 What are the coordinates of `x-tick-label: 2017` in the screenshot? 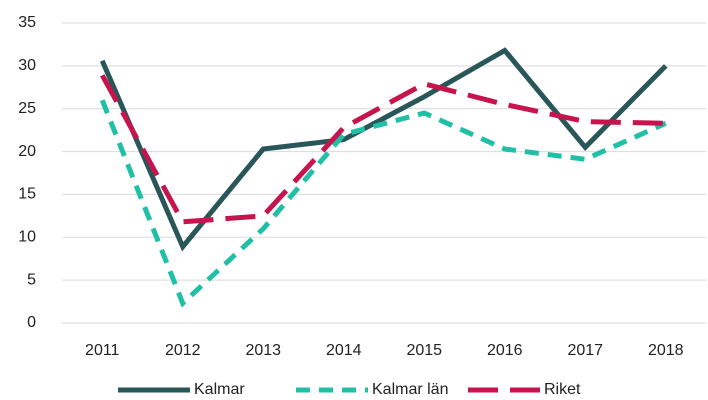 It's located at (585, 350).